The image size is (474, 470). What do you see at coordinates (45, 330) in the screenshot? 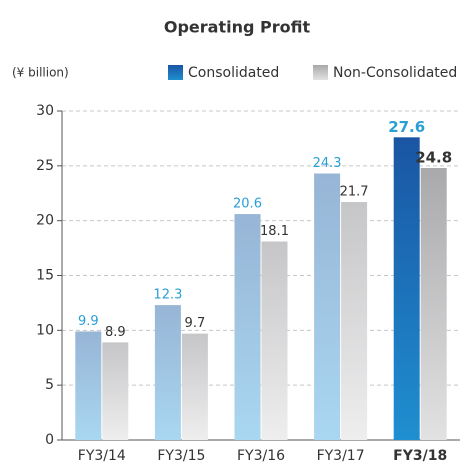
I see `y-tick-label: 10` at bounding box center [45, 330].